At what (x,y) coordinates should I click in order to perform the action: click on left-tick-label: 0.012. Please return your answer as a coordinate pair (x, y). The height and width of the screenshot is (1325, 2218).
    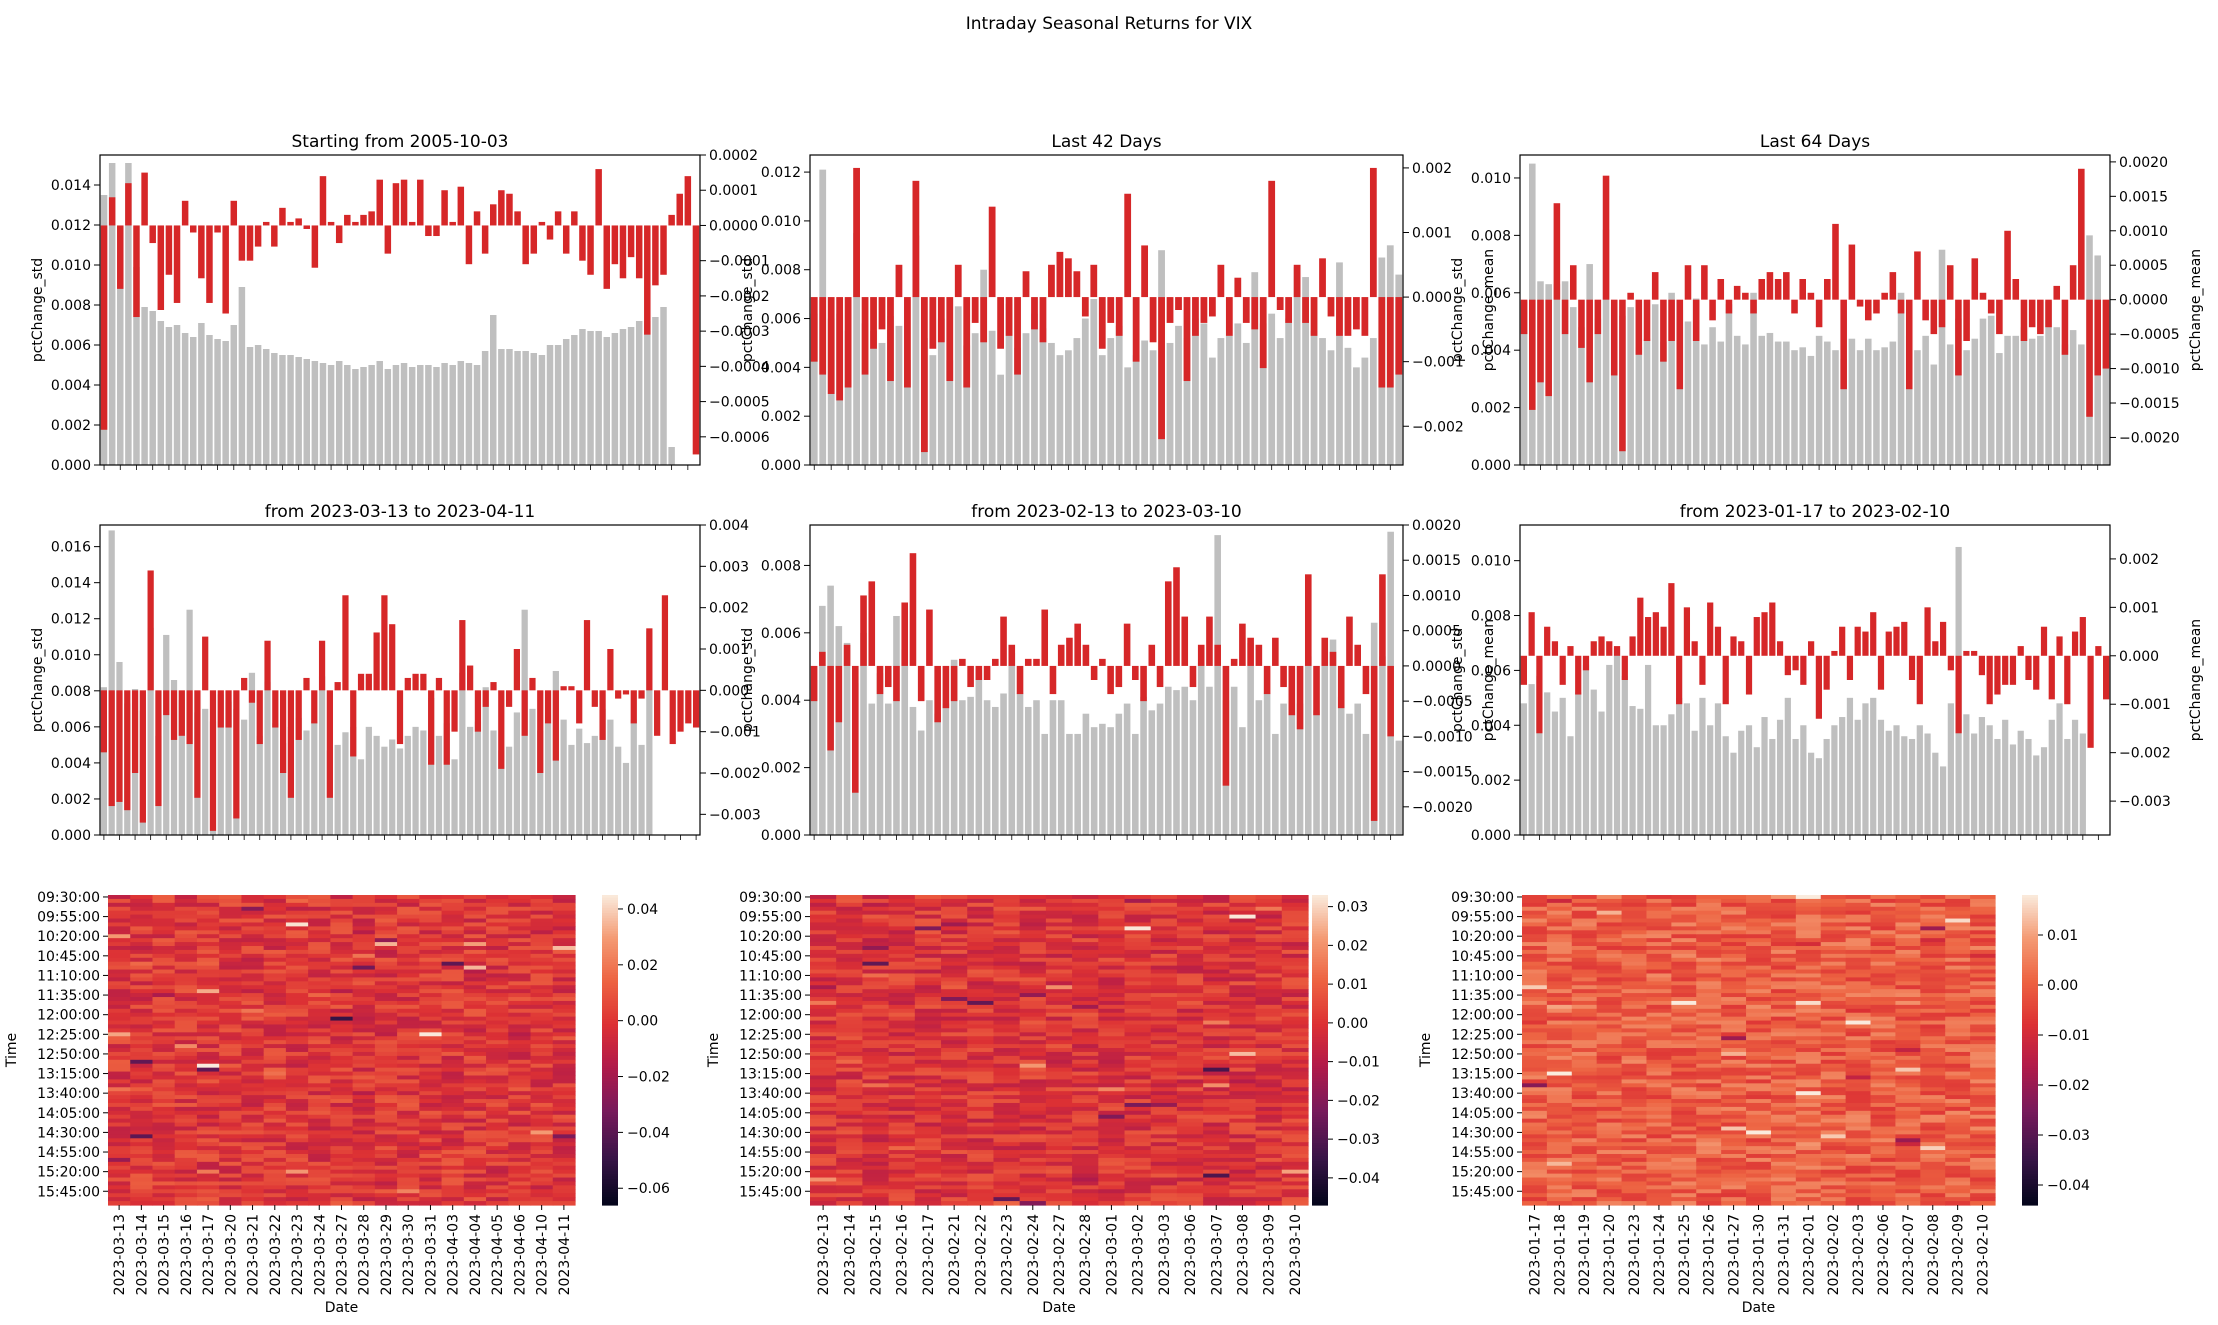
    Looking at the image, I should click on (71, 226).